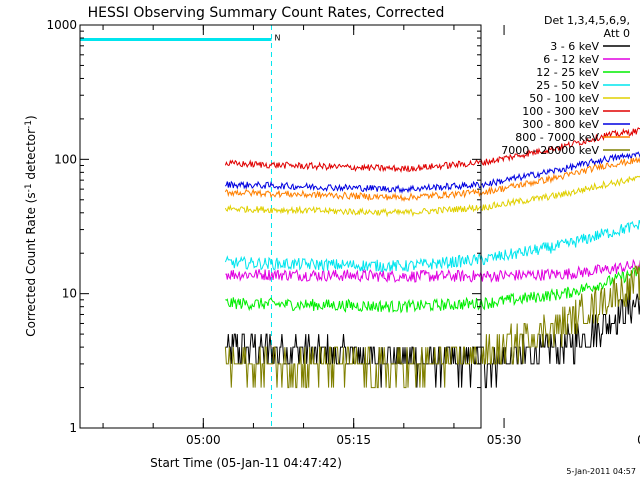  I want to click on x-tick-label-1: 05:15, so click(353, 440).